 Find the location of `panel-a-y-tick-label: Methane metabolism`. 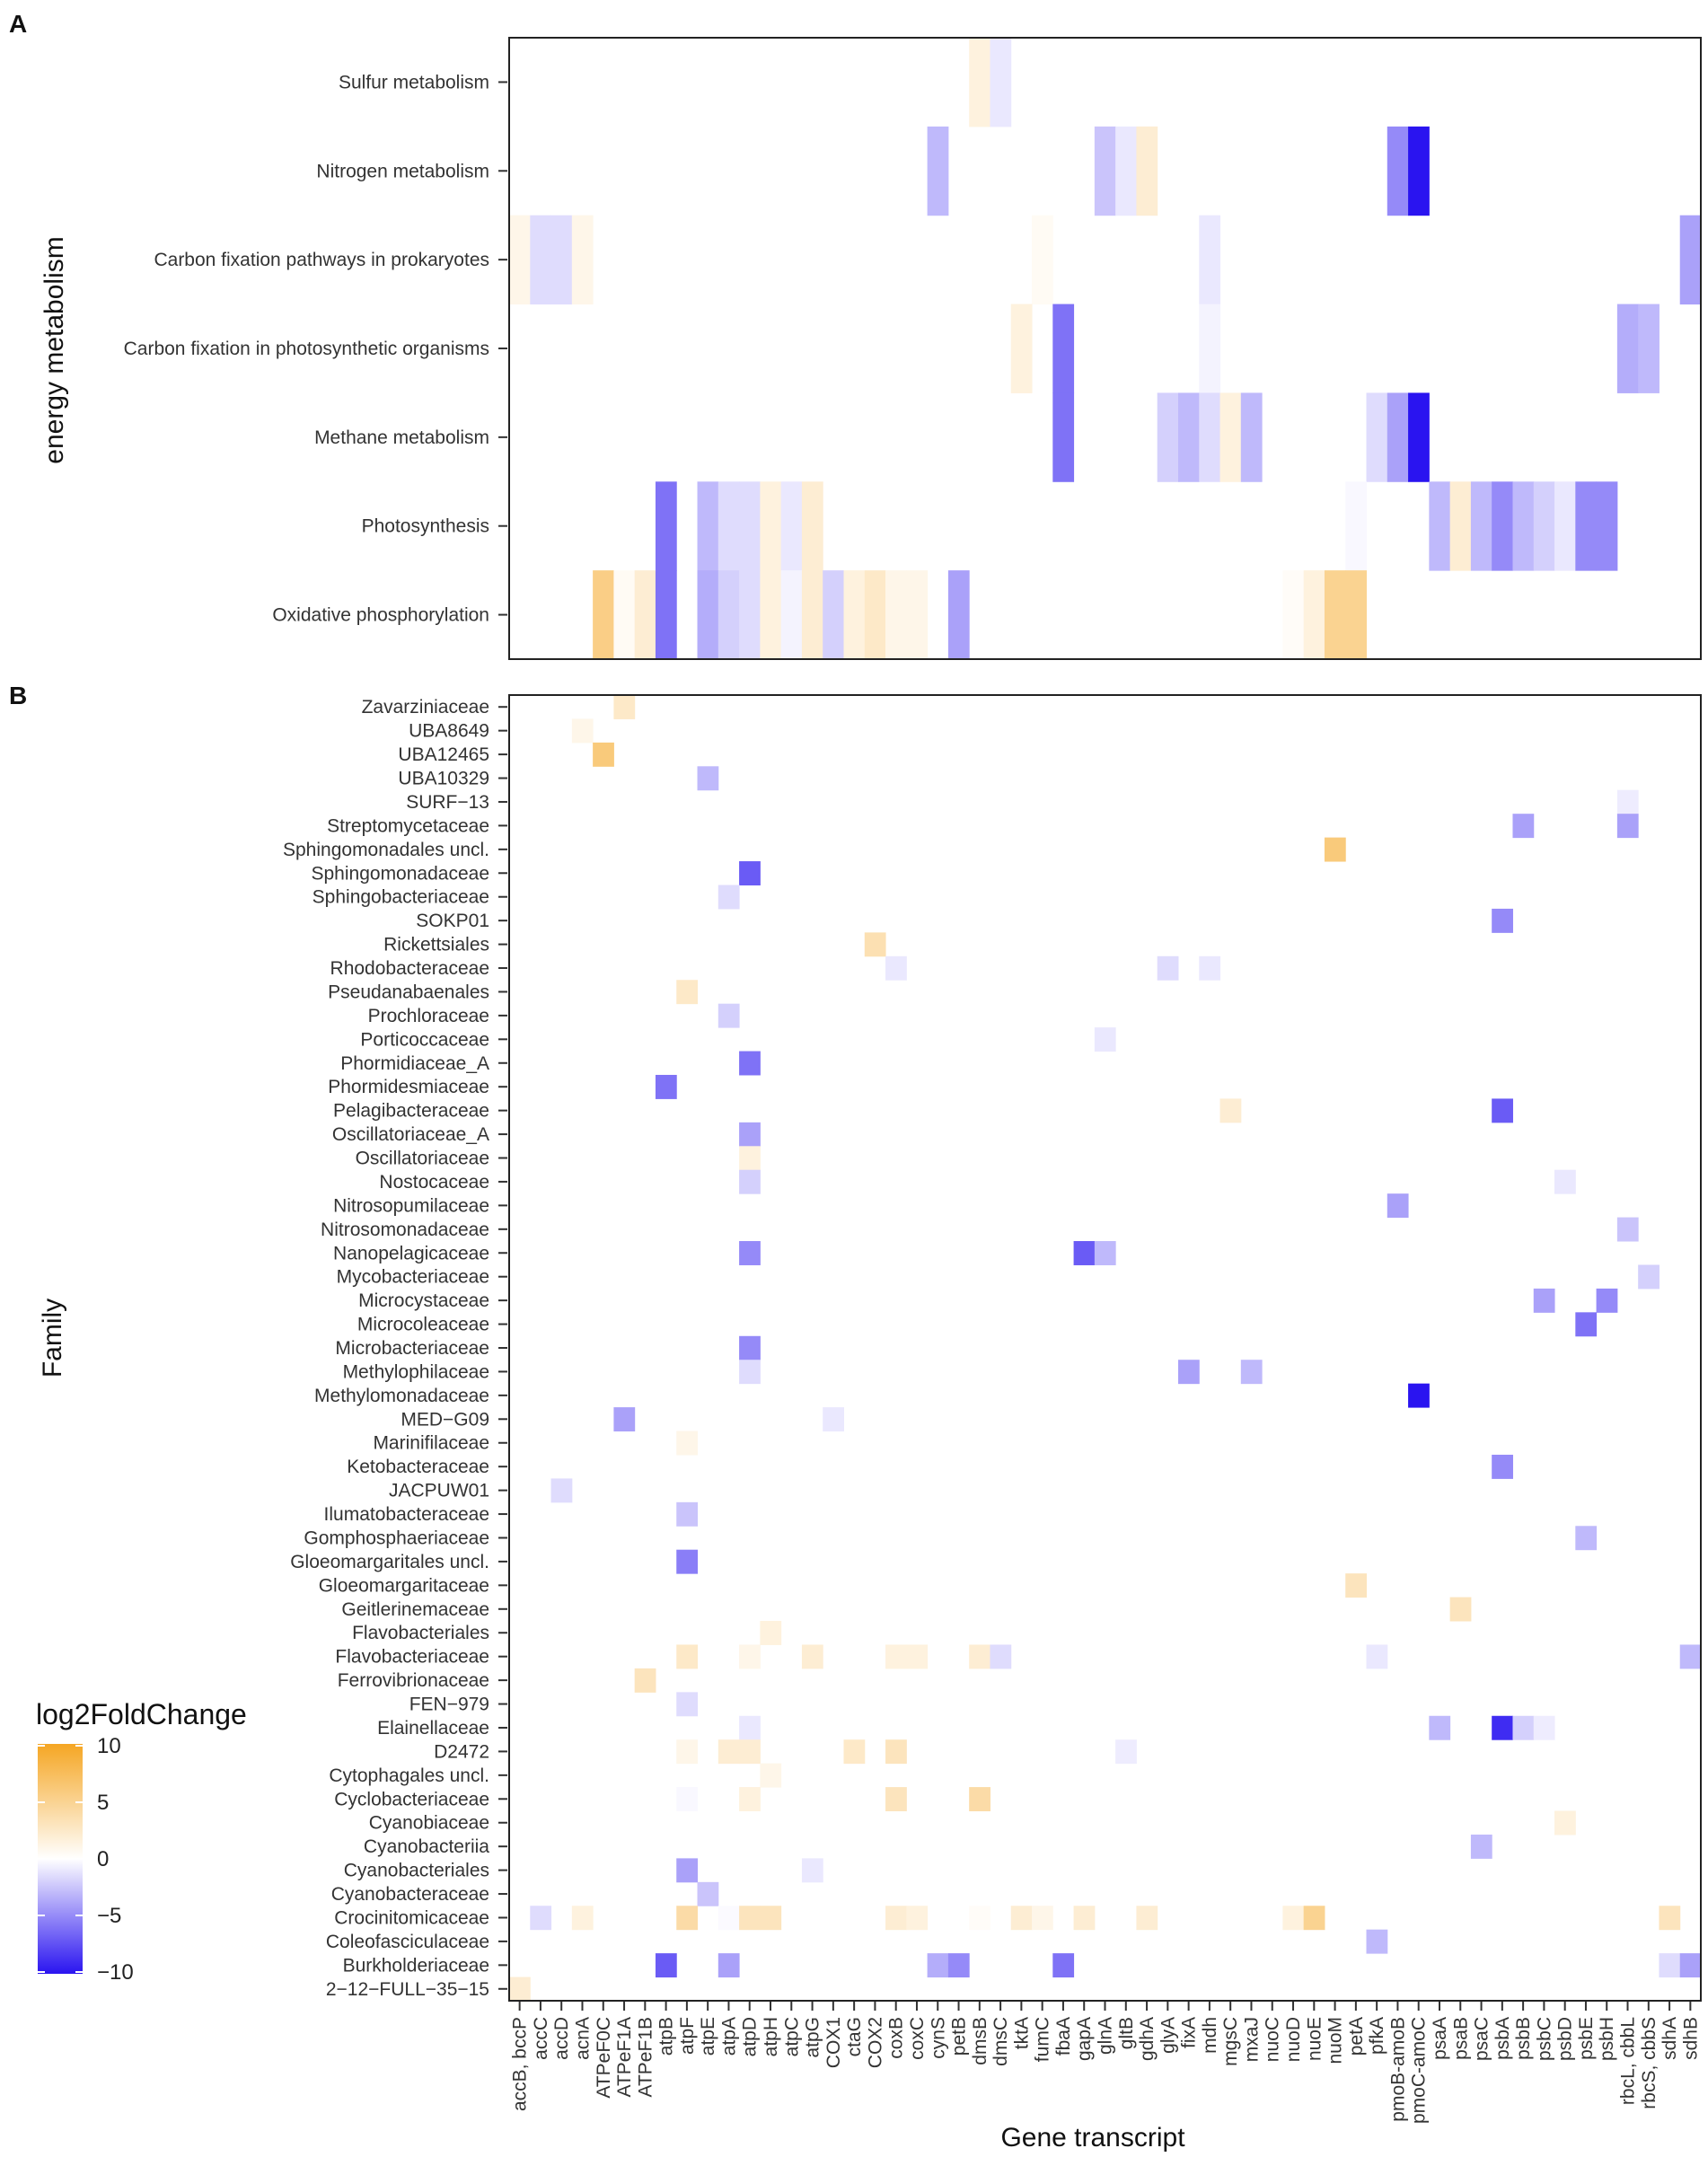

panel-a-y-tick-label: Methane metabolism is located at coordinates (401, 437).